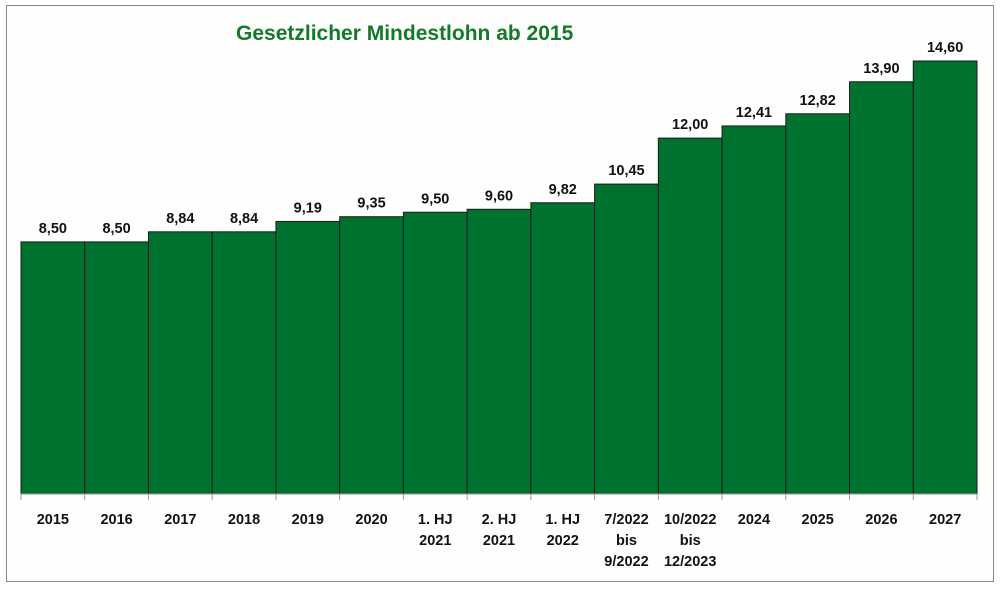 This screenshot has width=1000, height=590. What do you see at coordinates (881, 69) in the screenshot?
I see `data-label: 13,90` at bounding box center [881, 69].